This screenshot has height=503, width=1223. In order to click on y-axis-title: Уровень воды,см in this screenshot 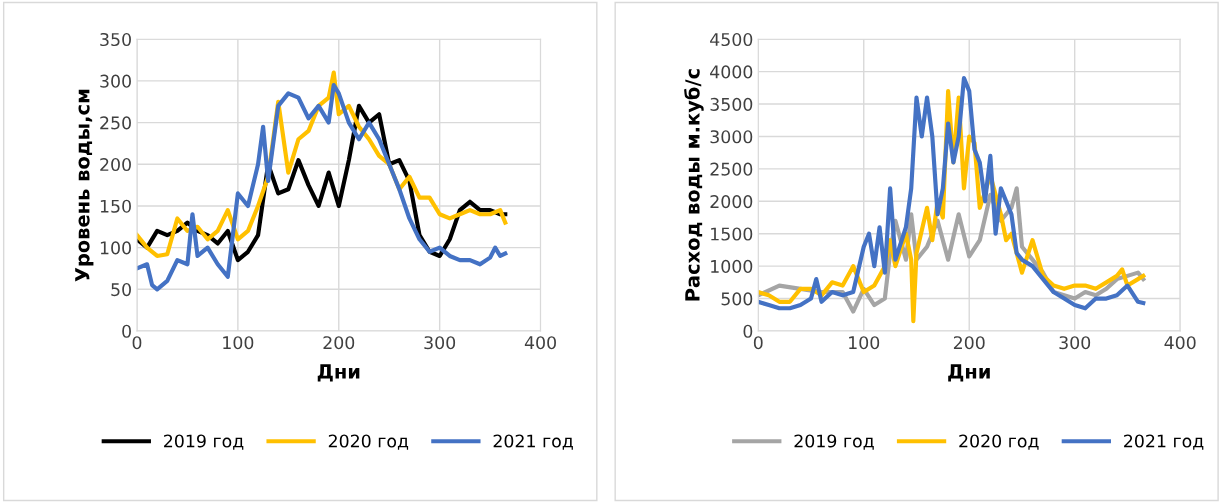, I will do `click(84, 185)`.